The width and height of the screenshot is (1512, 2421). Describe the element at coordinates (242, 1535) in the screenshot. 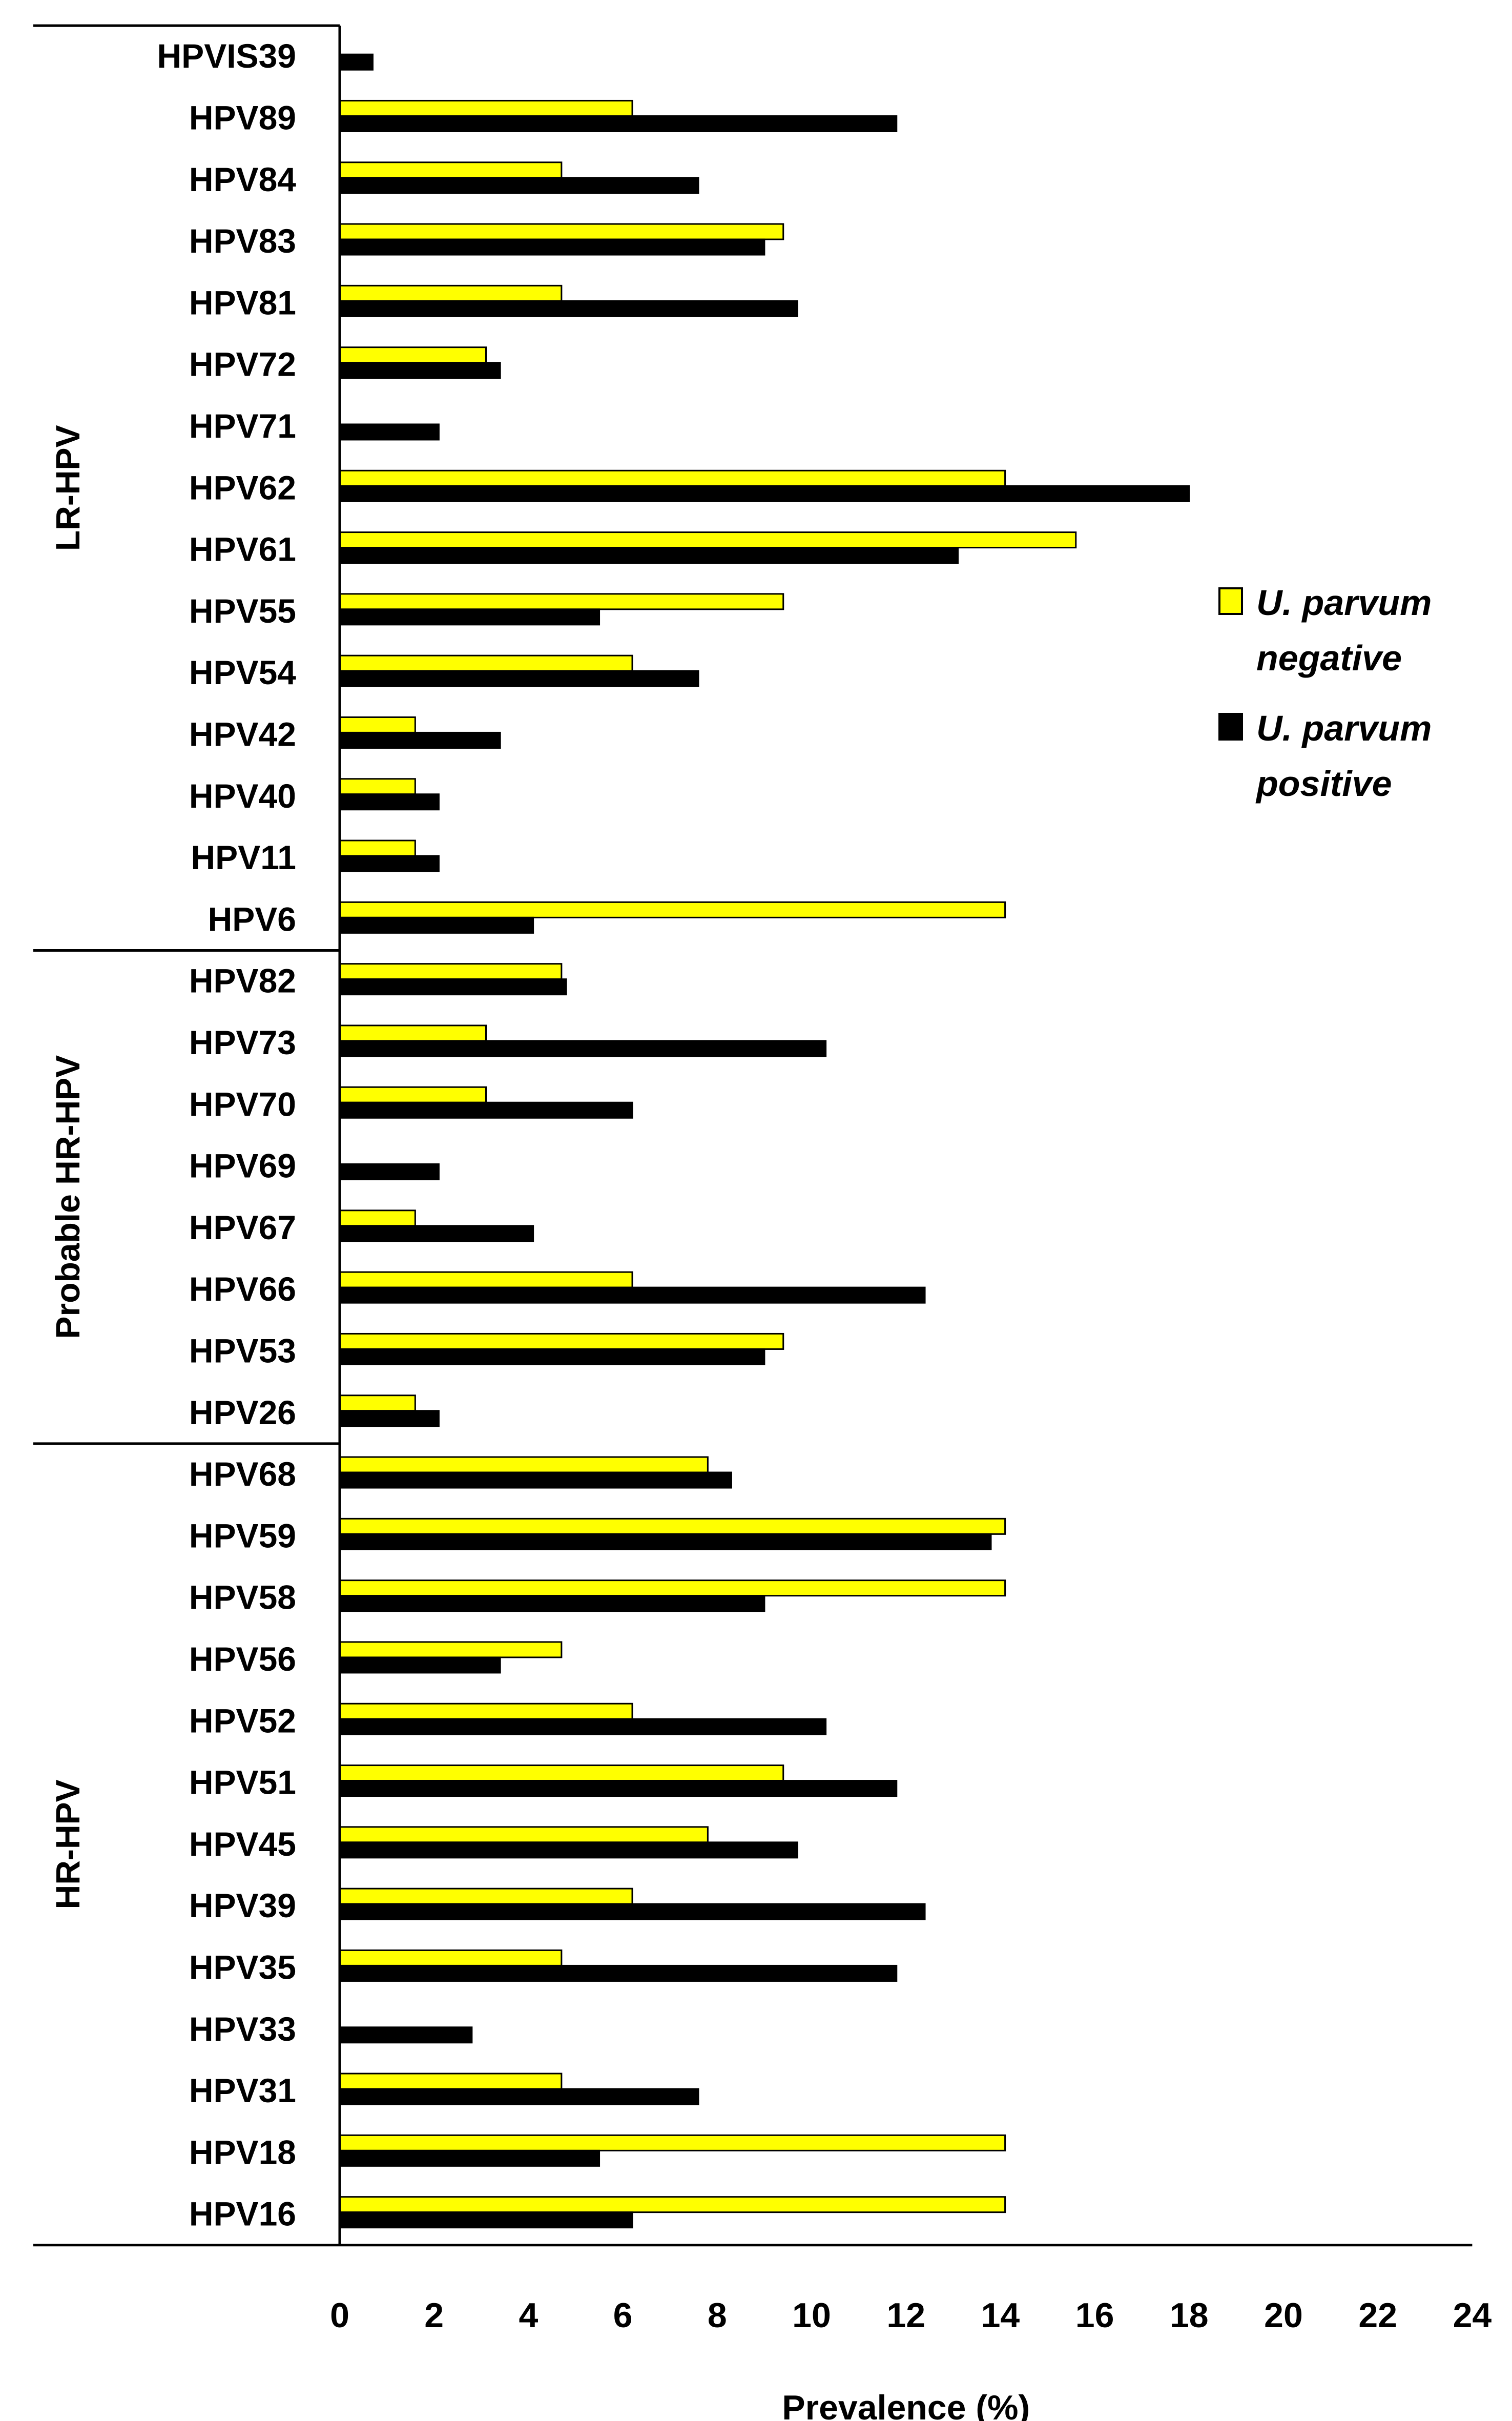

I see `category-label: HPV59` at that location.